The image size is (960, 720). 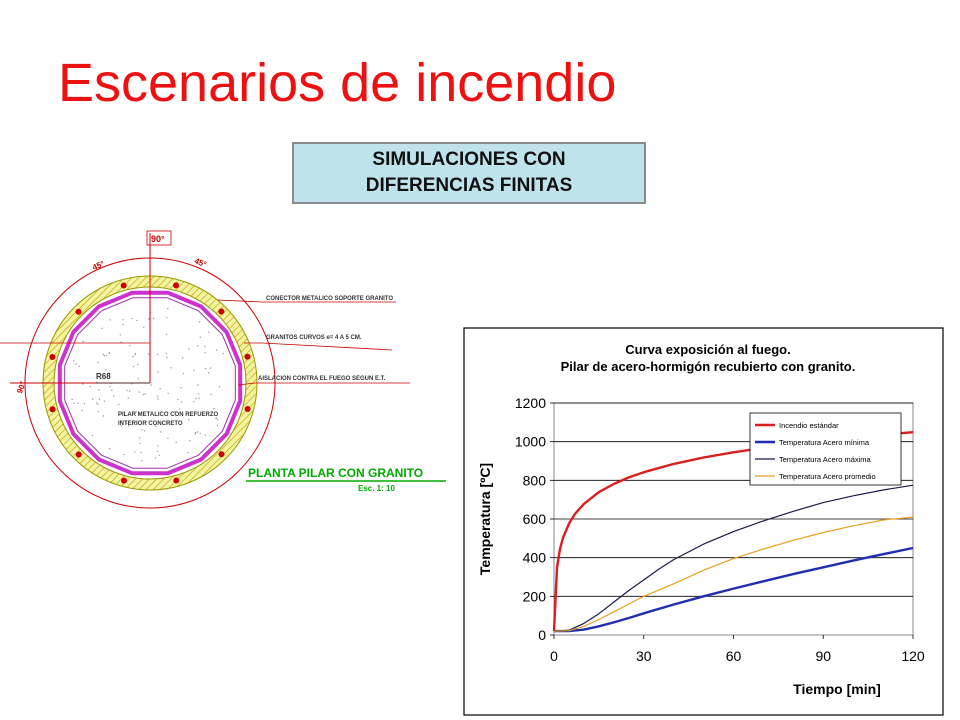 What do you see at coordinates (376, 488) in the screenshot?
I see `plan-scale: Esc. 1: 10` at bounding box center [376, 488].